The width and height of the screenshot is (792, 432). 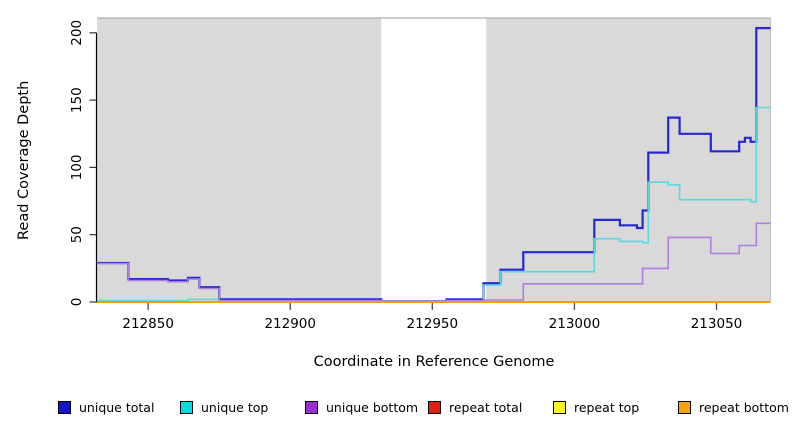 I want to click on x-tick-label: 212900, so click(x=290, y=324).